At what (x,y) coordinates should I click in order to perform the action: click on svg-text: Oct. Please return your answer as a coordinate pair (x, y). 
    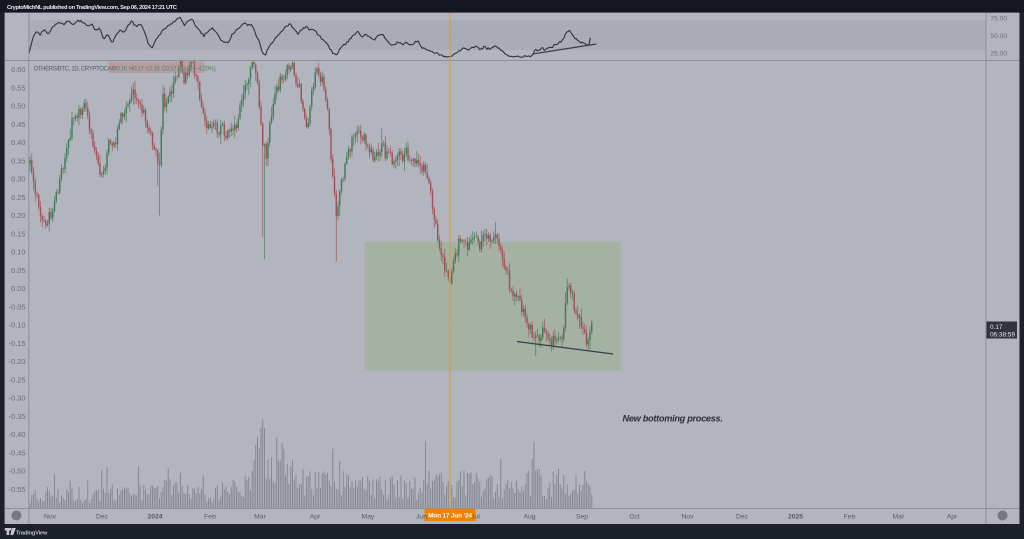
    Looking at the image, I should click on (634, 516).